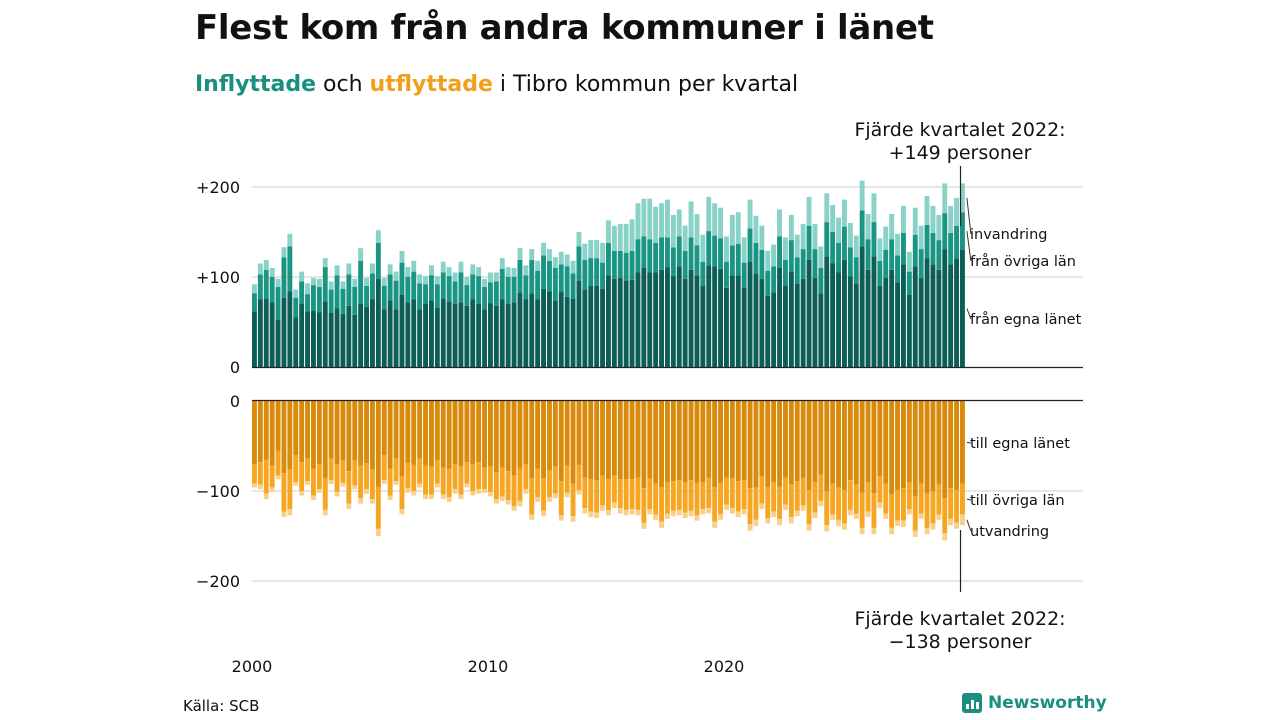  I want to click on subtitle-out-word: utflyttade, so click(431, 84).